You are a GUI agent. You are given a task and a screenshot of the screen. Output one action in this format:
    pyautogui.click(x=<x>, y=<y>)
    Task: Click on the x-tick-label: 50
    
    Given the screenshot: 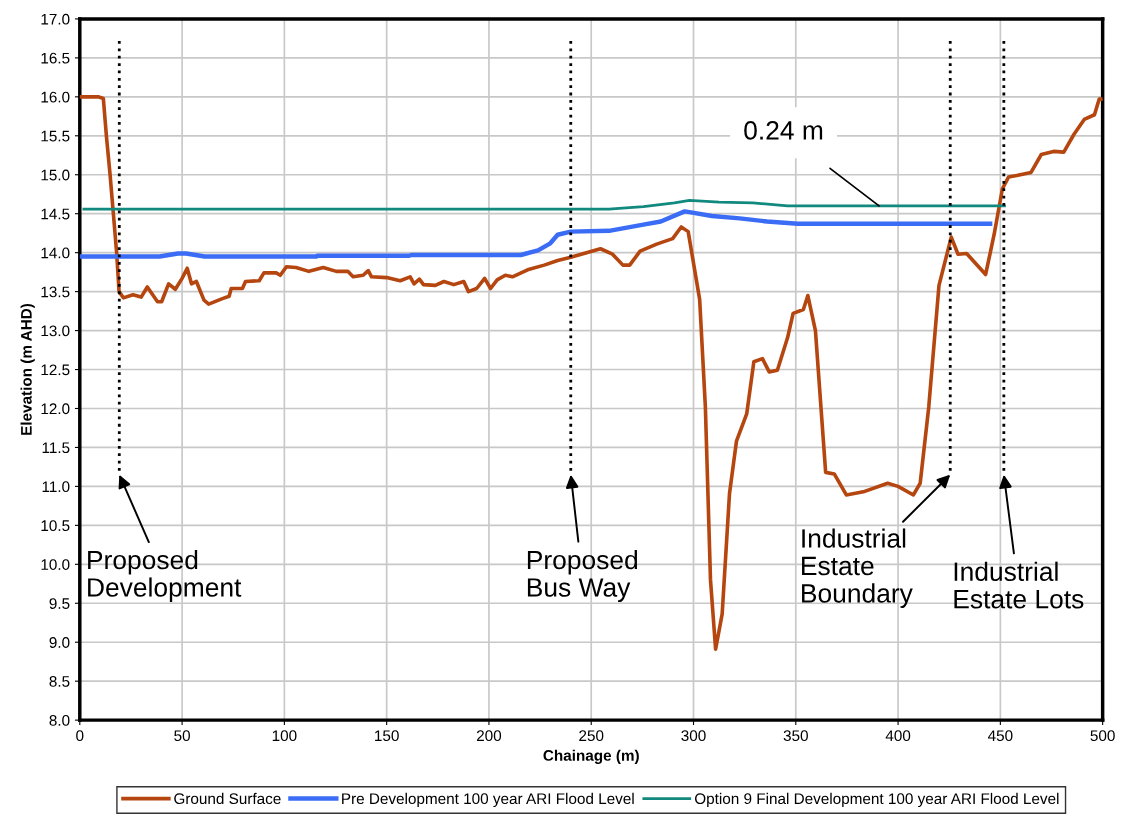 What is the action you would take?
    pyautogui.click(x=182, y=736)
    